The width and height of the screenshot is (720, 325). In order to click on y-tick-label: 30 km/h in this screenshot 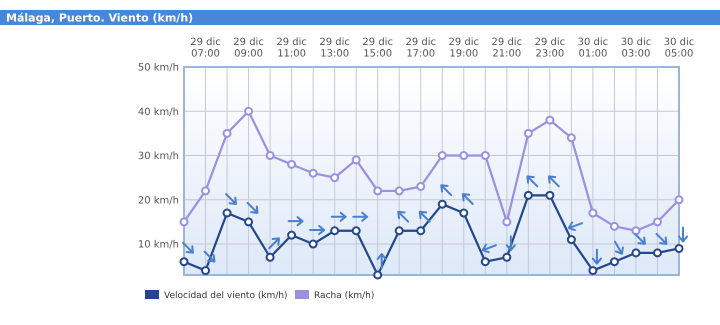, I will do `click(158, 156)`.